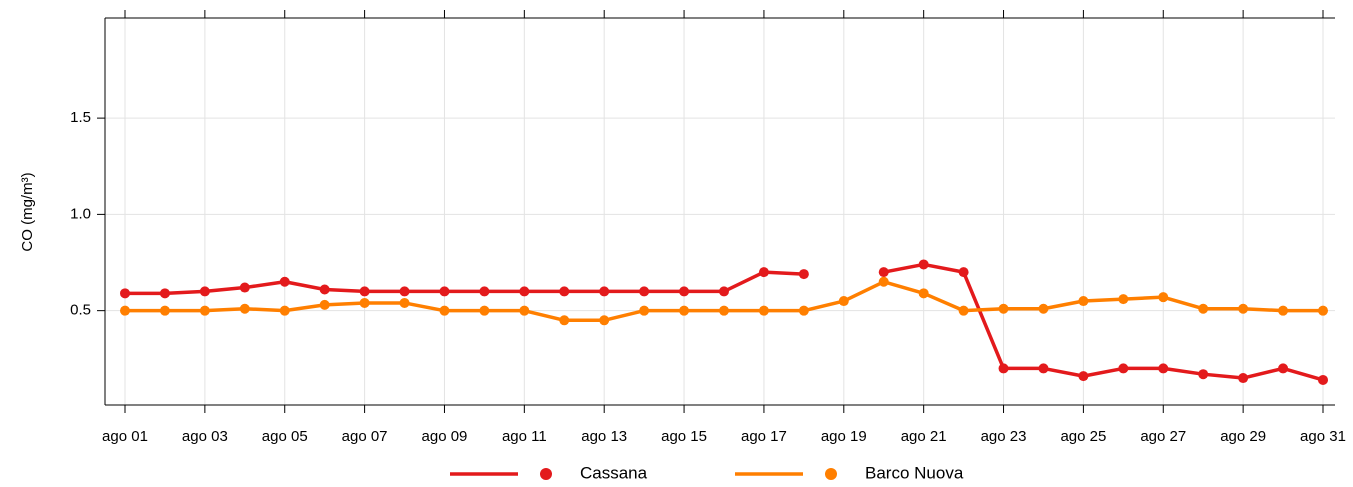  I want to click on y-tick-label: 0.5, so click(80, 310).